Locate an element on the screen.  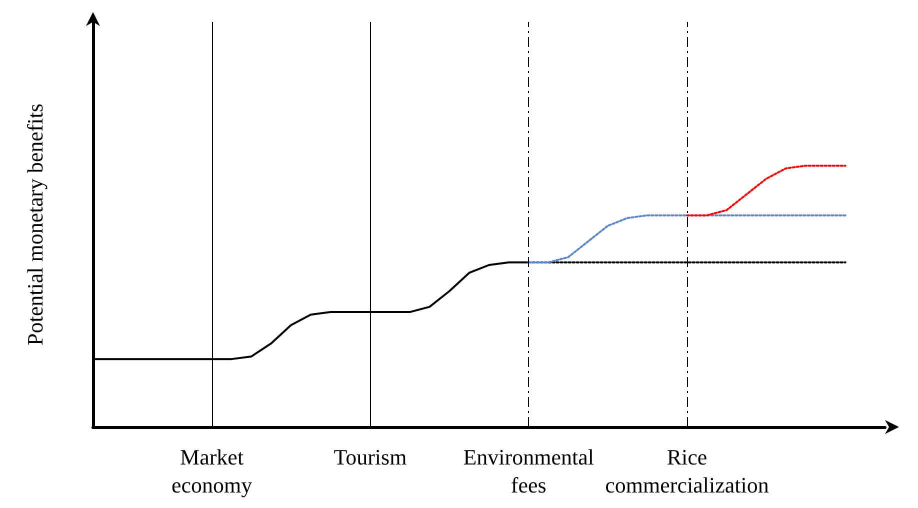
x-tick-label: Market economy is located at coordinates (211, 471).